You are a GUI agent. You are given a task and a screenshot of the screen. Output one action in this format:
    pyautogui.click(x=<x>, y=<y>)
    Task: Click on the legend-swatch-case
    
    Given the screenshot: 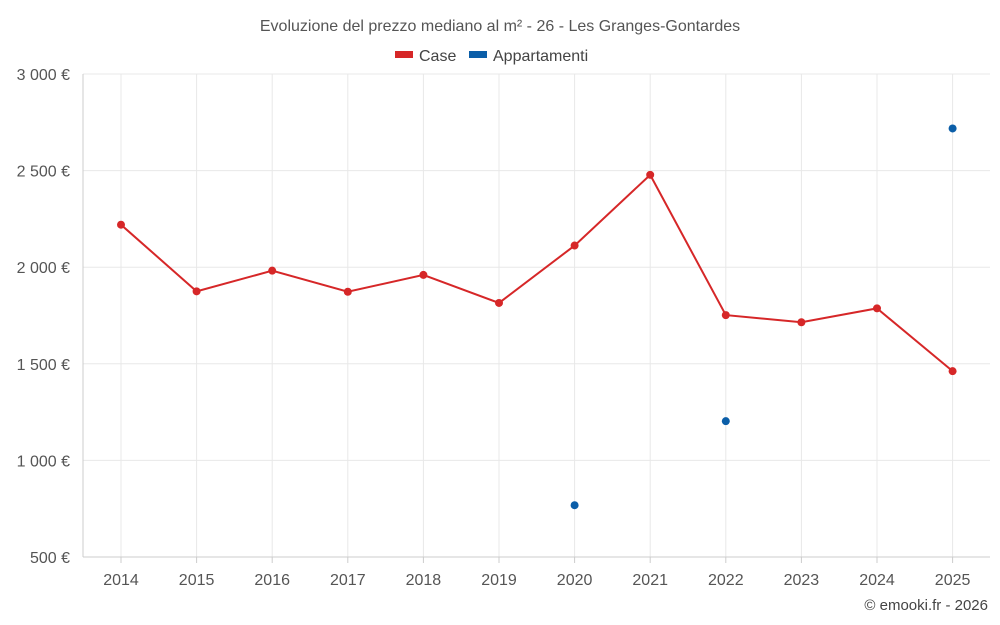 What is the action you would take?
    pyautogui.click(x=404, y=54)
    